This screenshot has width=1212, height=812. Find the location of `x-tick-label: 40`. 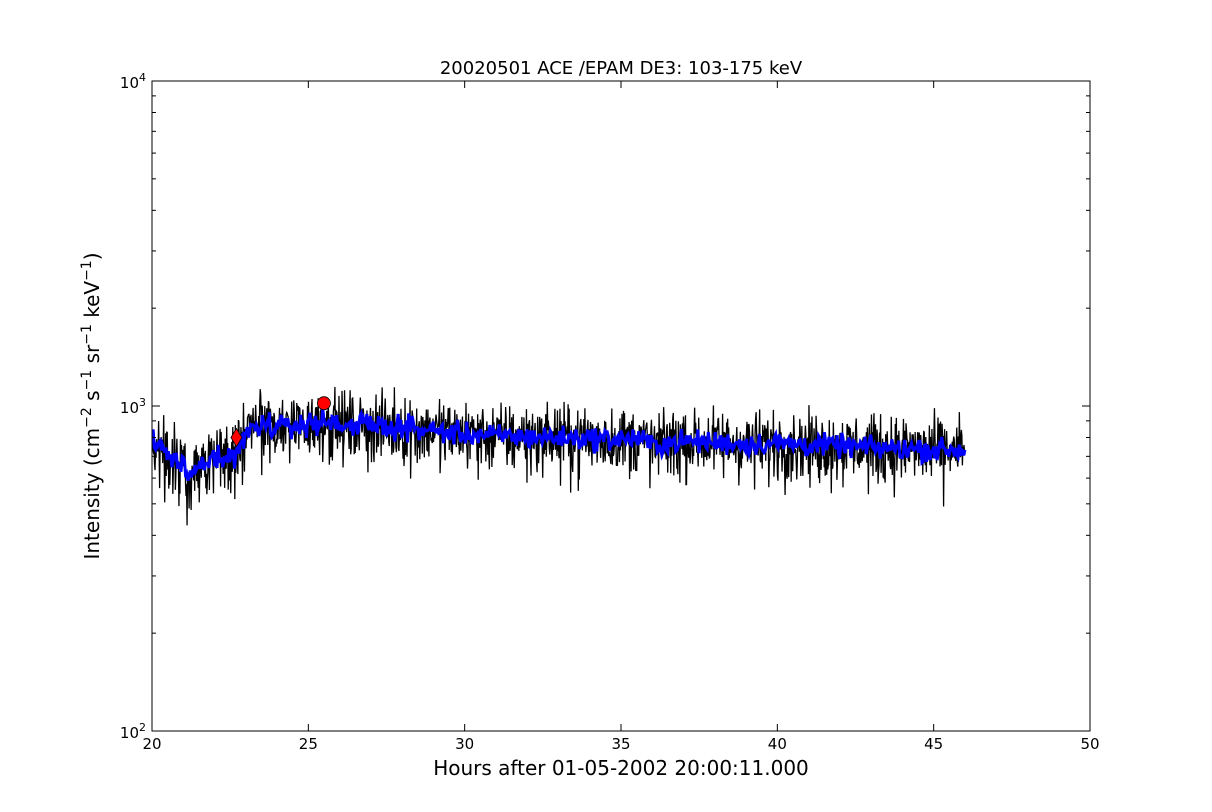

x-tick-label: 40 is located at coordinates (777, 744).